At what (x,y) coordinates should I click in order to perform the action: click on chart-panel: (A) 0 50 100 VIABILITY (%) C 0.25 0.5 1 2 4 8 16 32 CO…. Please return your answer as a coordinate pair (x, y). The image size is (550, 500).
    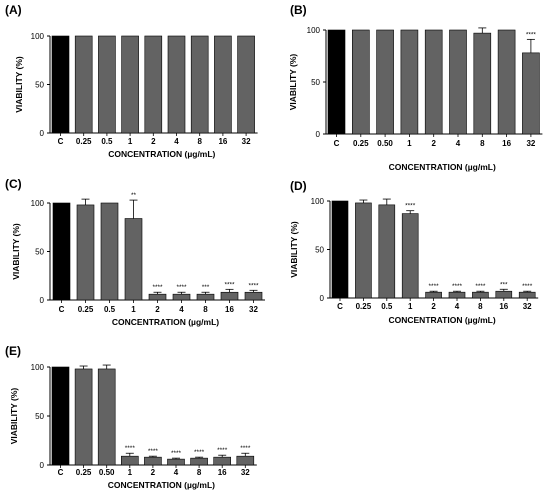
    Looking at the image, I should click on (131, 81).